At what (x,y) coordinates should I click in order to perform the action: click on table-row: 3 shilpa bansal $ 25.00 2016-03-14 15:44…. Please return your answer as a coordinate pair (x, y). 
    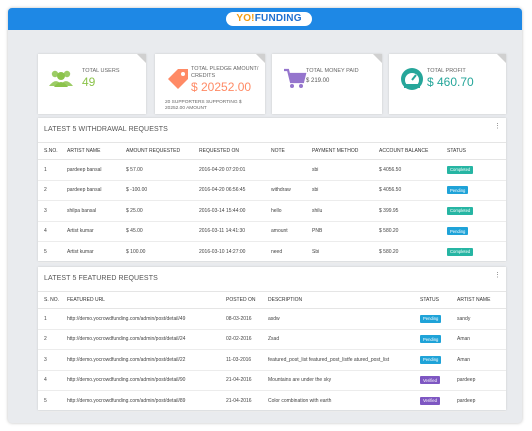
    Looking at the image, I should click on (272, 211).